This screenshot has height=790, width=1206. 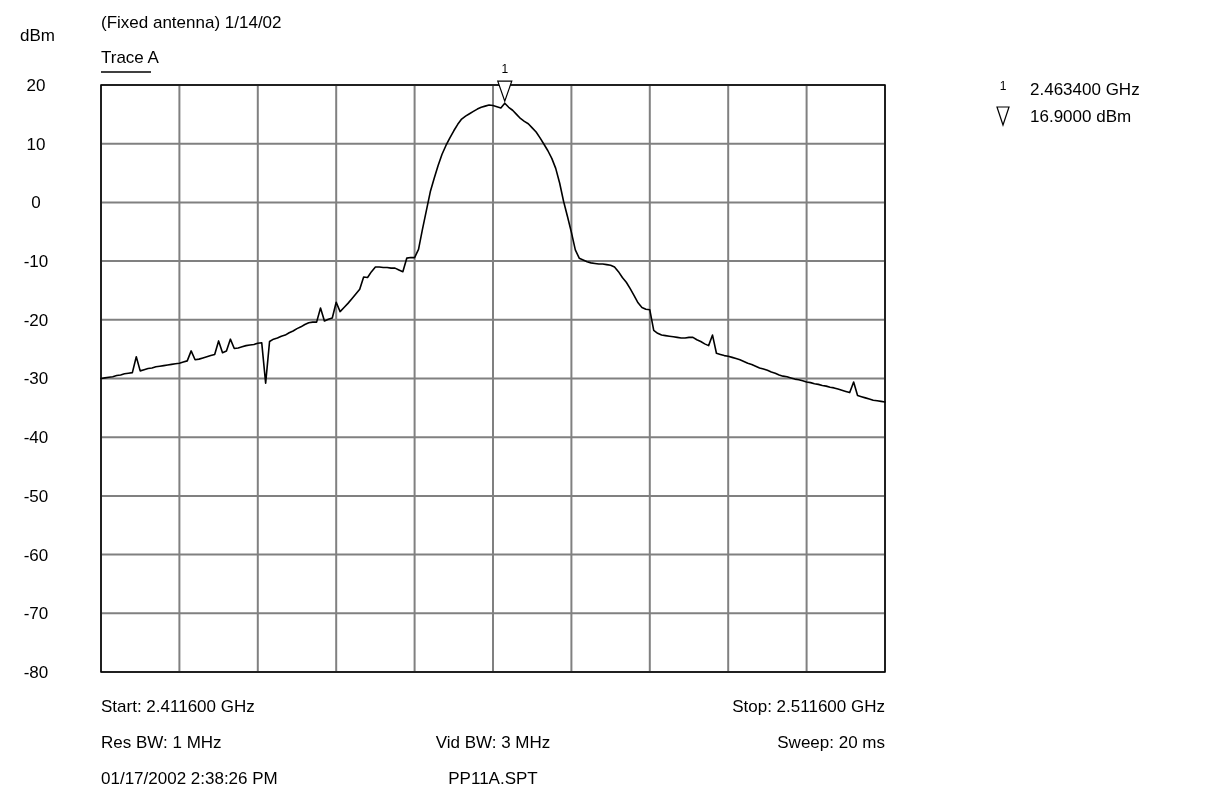 I want to click on text: 01/17/2002 2:38:26 PM, so click(x=189, y=778).